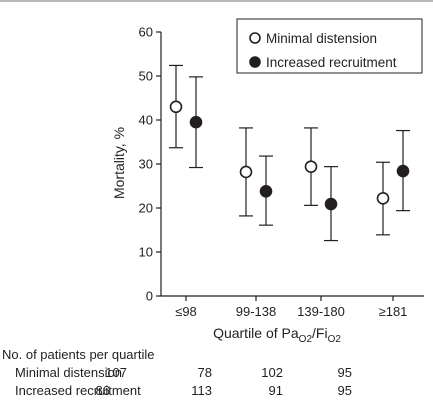 The width and height of the screenshot is (433, 412). Describe the element at coordinates (321, 311) in the screenshot. I see `x-tick-label: 139-180` at that location.